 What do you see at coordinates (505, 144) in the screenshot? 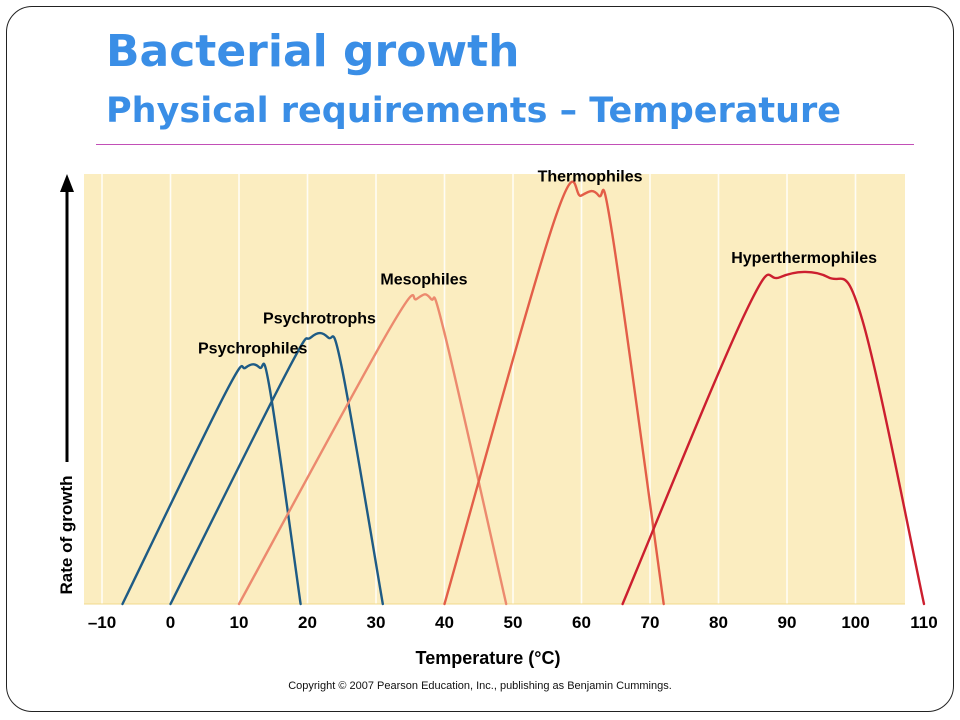
I see `title-divider` at bounding box center [505, 144].